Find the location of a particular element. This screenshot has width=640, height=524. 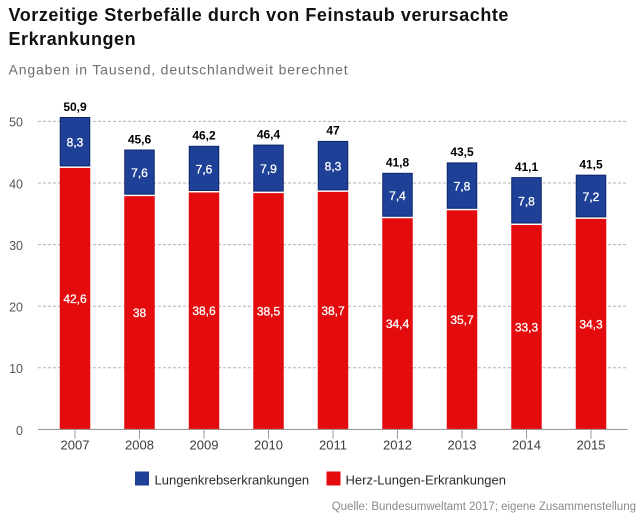

svg-text: 40 is located at coordinates (16, 184).